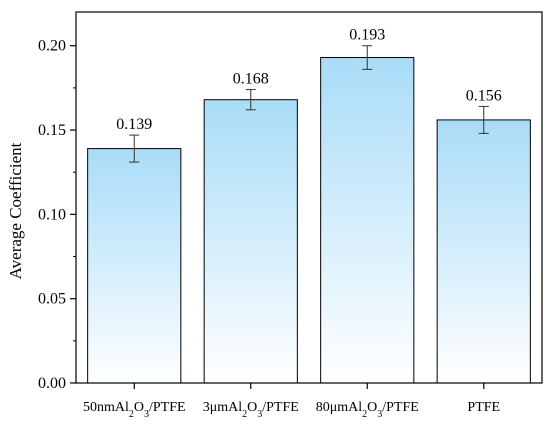 Image resolution: width=550 pixels, height=434 pixels. What do you see at coordinates (134, 410) in the screenshot?
I see `x-tick-label: 50nmAl2O3/PTFE` at bounding box center [134, 410].